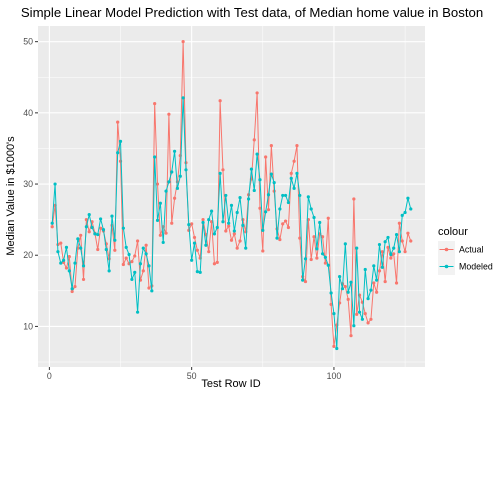 This screenshot has width=504, height=504. What do you see at coordinates (28, 42) in the screenshot?
I see `y-tick-label: 50` at bounding box center [28, 42].